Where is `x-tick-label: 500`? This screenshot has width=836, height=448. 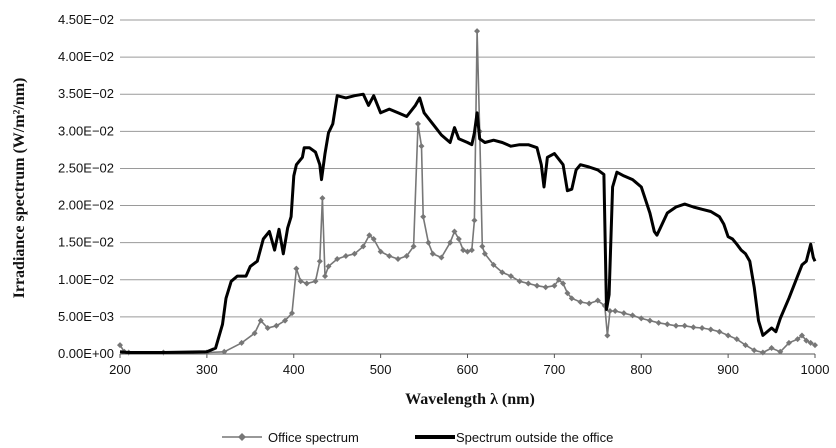 x-tick-label: 500 is located at coordinates (381, 369).